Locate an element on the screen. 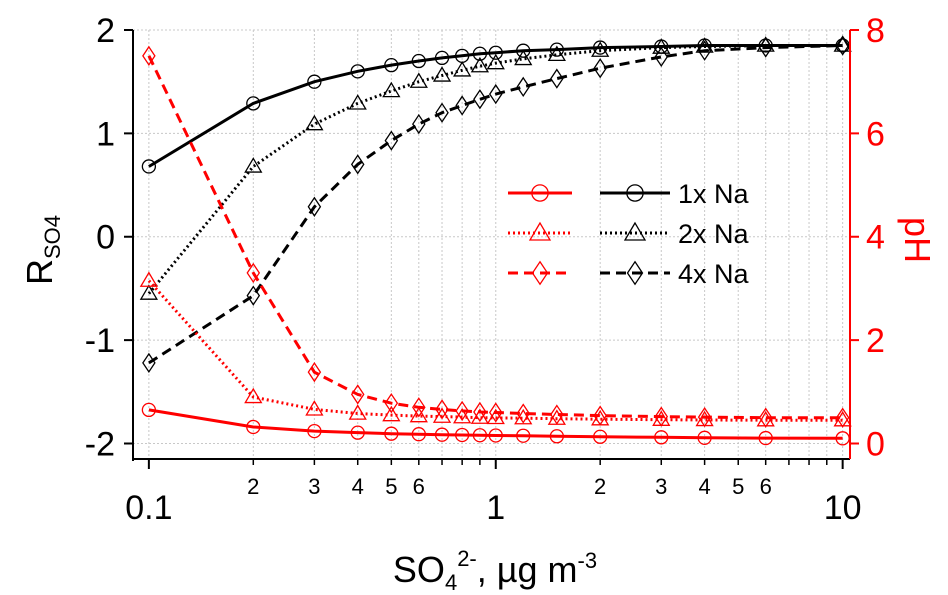  y-right-tick-label: 0 is located at coordinates (875, 444).